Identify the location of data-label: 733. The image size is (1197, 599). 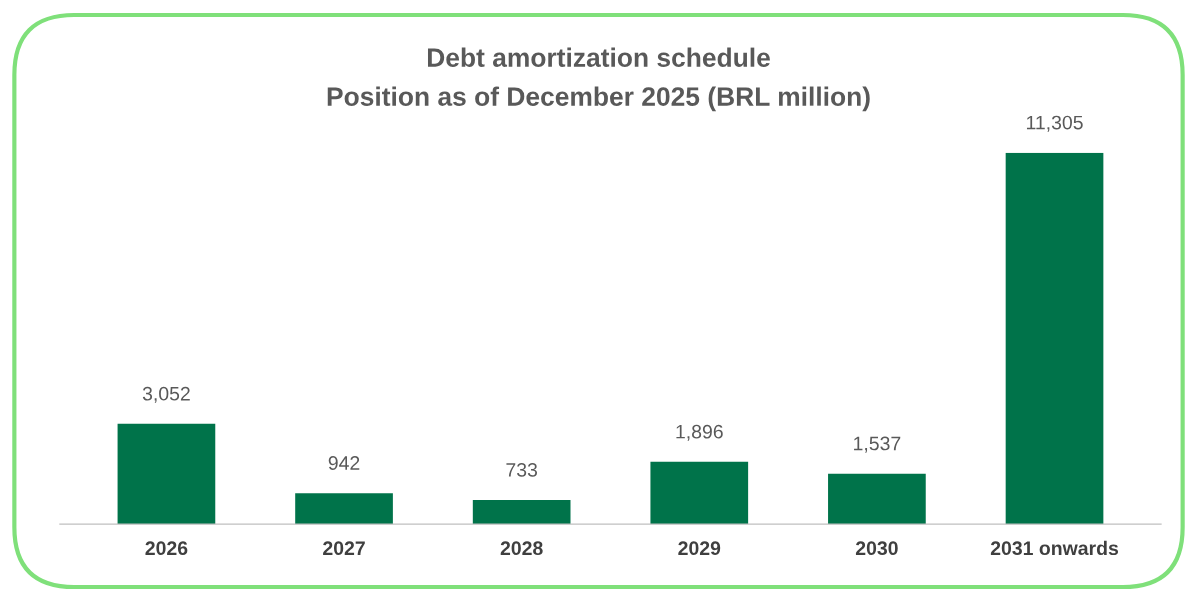
(522, 469).